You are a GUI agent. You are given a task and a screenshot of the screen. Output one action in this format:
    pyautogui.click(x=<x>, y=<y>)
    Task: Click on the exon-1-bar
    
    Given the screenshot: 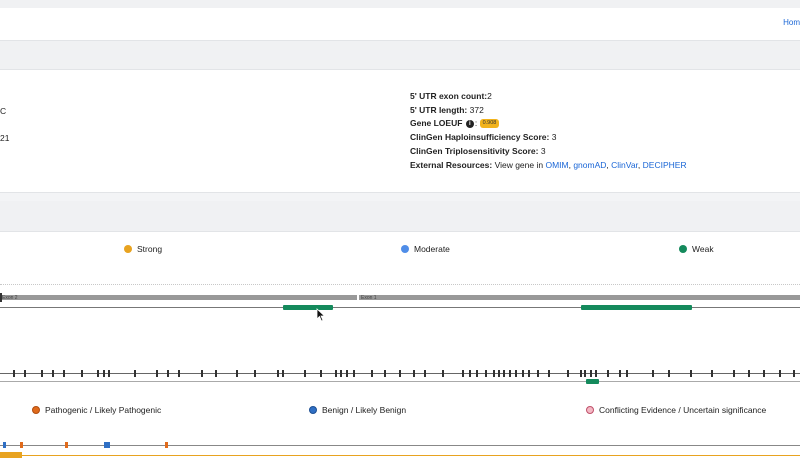 What is the action you would take?
    pyautogui.click(x=579, y=297)
    